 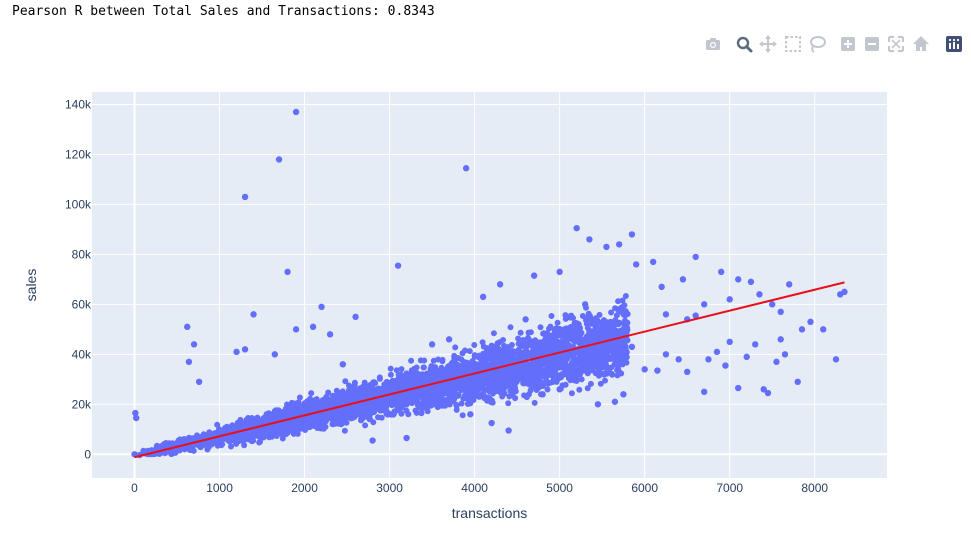 I want to click on plotly-logo-icon, so click(x=954, y=44).